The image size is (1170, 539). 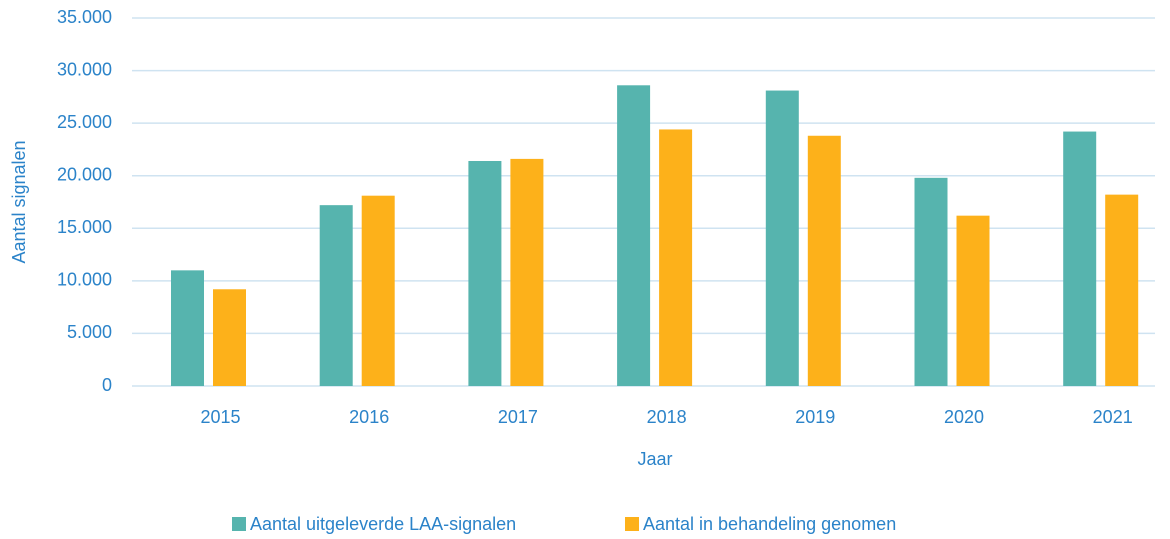 What do you see at coordinates (1113, 417) in the screenshot?
I see `x-tick-label: 2021` at bounding box center [1113, 417].